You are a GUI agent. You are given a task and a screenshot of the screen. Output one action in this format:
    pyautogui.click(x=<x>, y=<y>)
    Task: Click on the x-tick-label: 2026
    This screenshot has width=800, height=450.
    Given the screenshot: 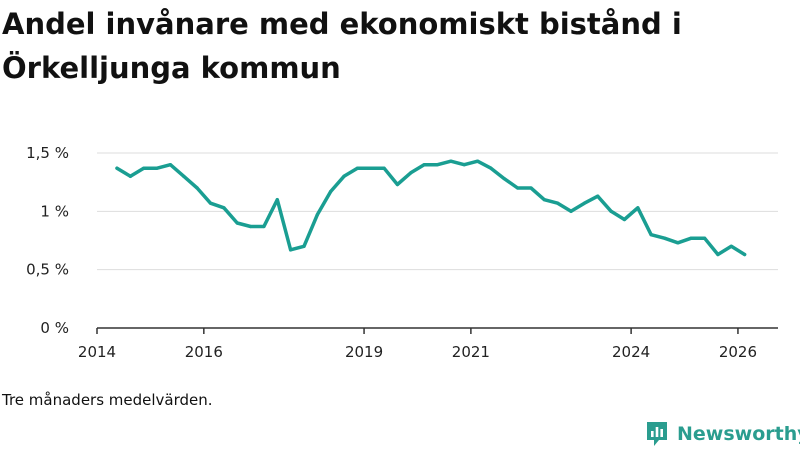 What is the action you would take?
    pyautogui.click(x=738, y=352)
    